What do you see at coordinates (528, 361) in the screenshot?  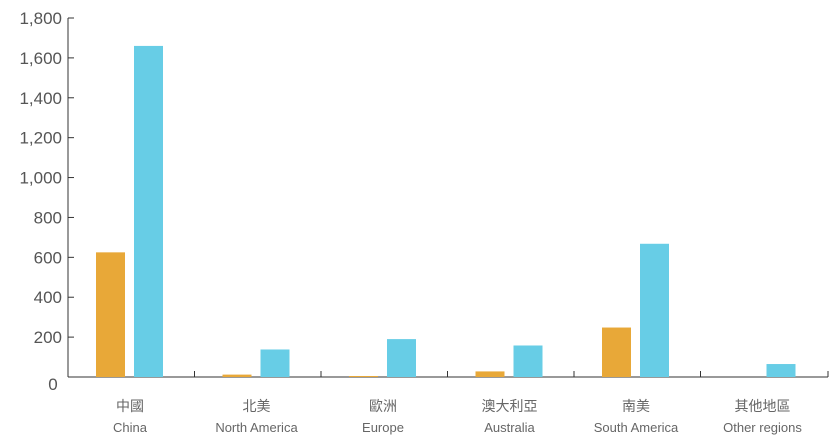 I see `bar-blue-australia` at bounding box center [528, 361].